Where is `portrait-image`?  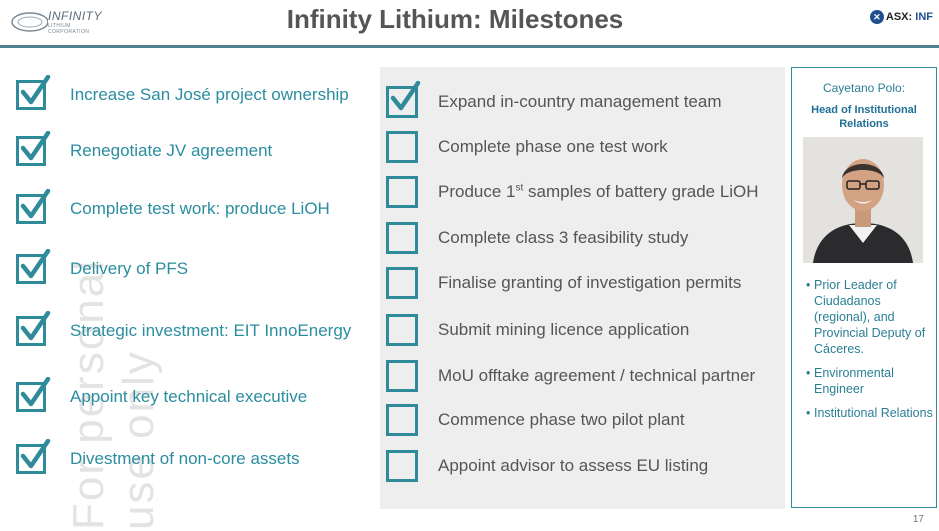 portrait-image is located at coordinates (863, 200).